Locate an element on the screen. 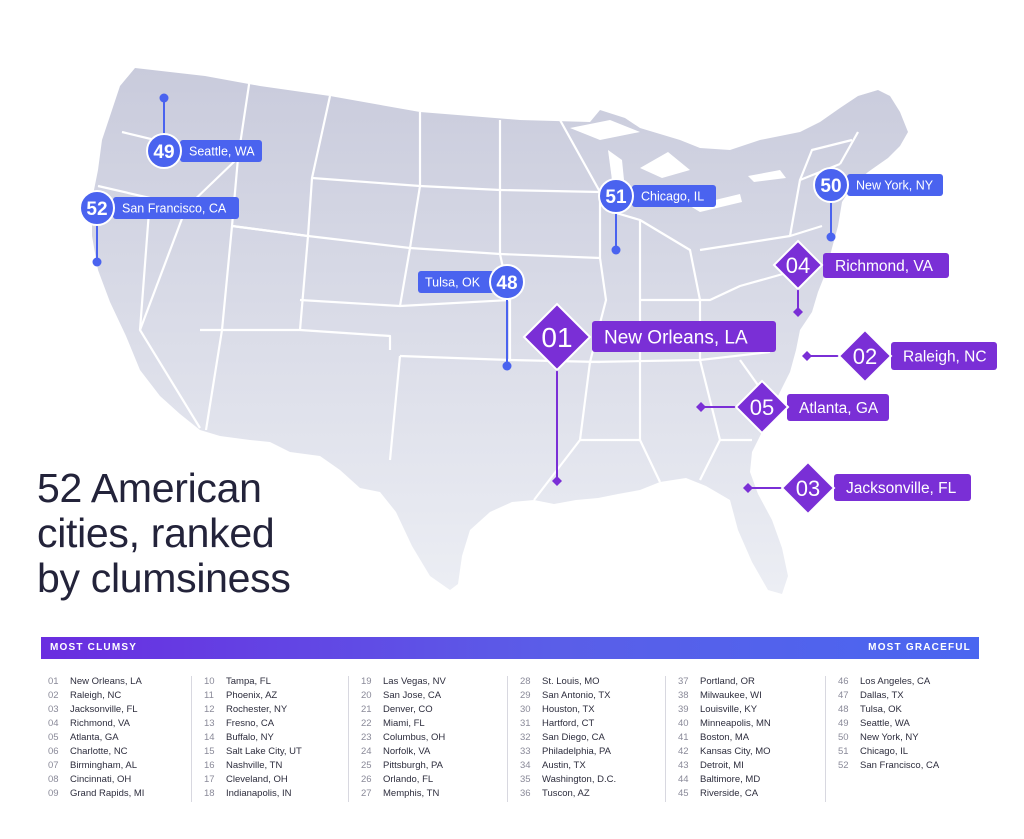 The width and height of the screenshot is (1024, 839). rank-city: Portland, OR is located at coordinates (727, 681).